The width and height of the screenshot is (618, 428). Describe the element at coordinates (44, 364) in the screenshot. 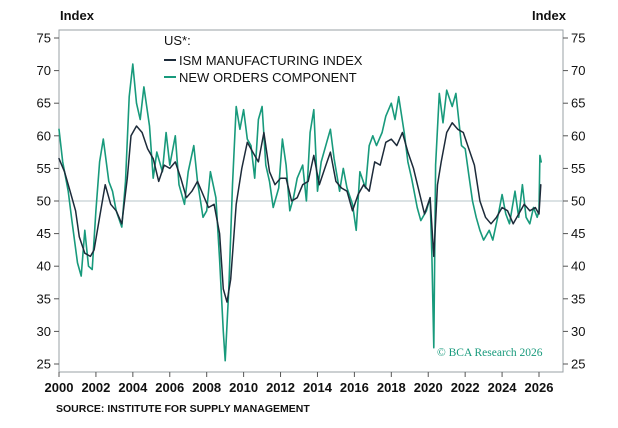

I see `y-tick-left-label: 25` at that location.